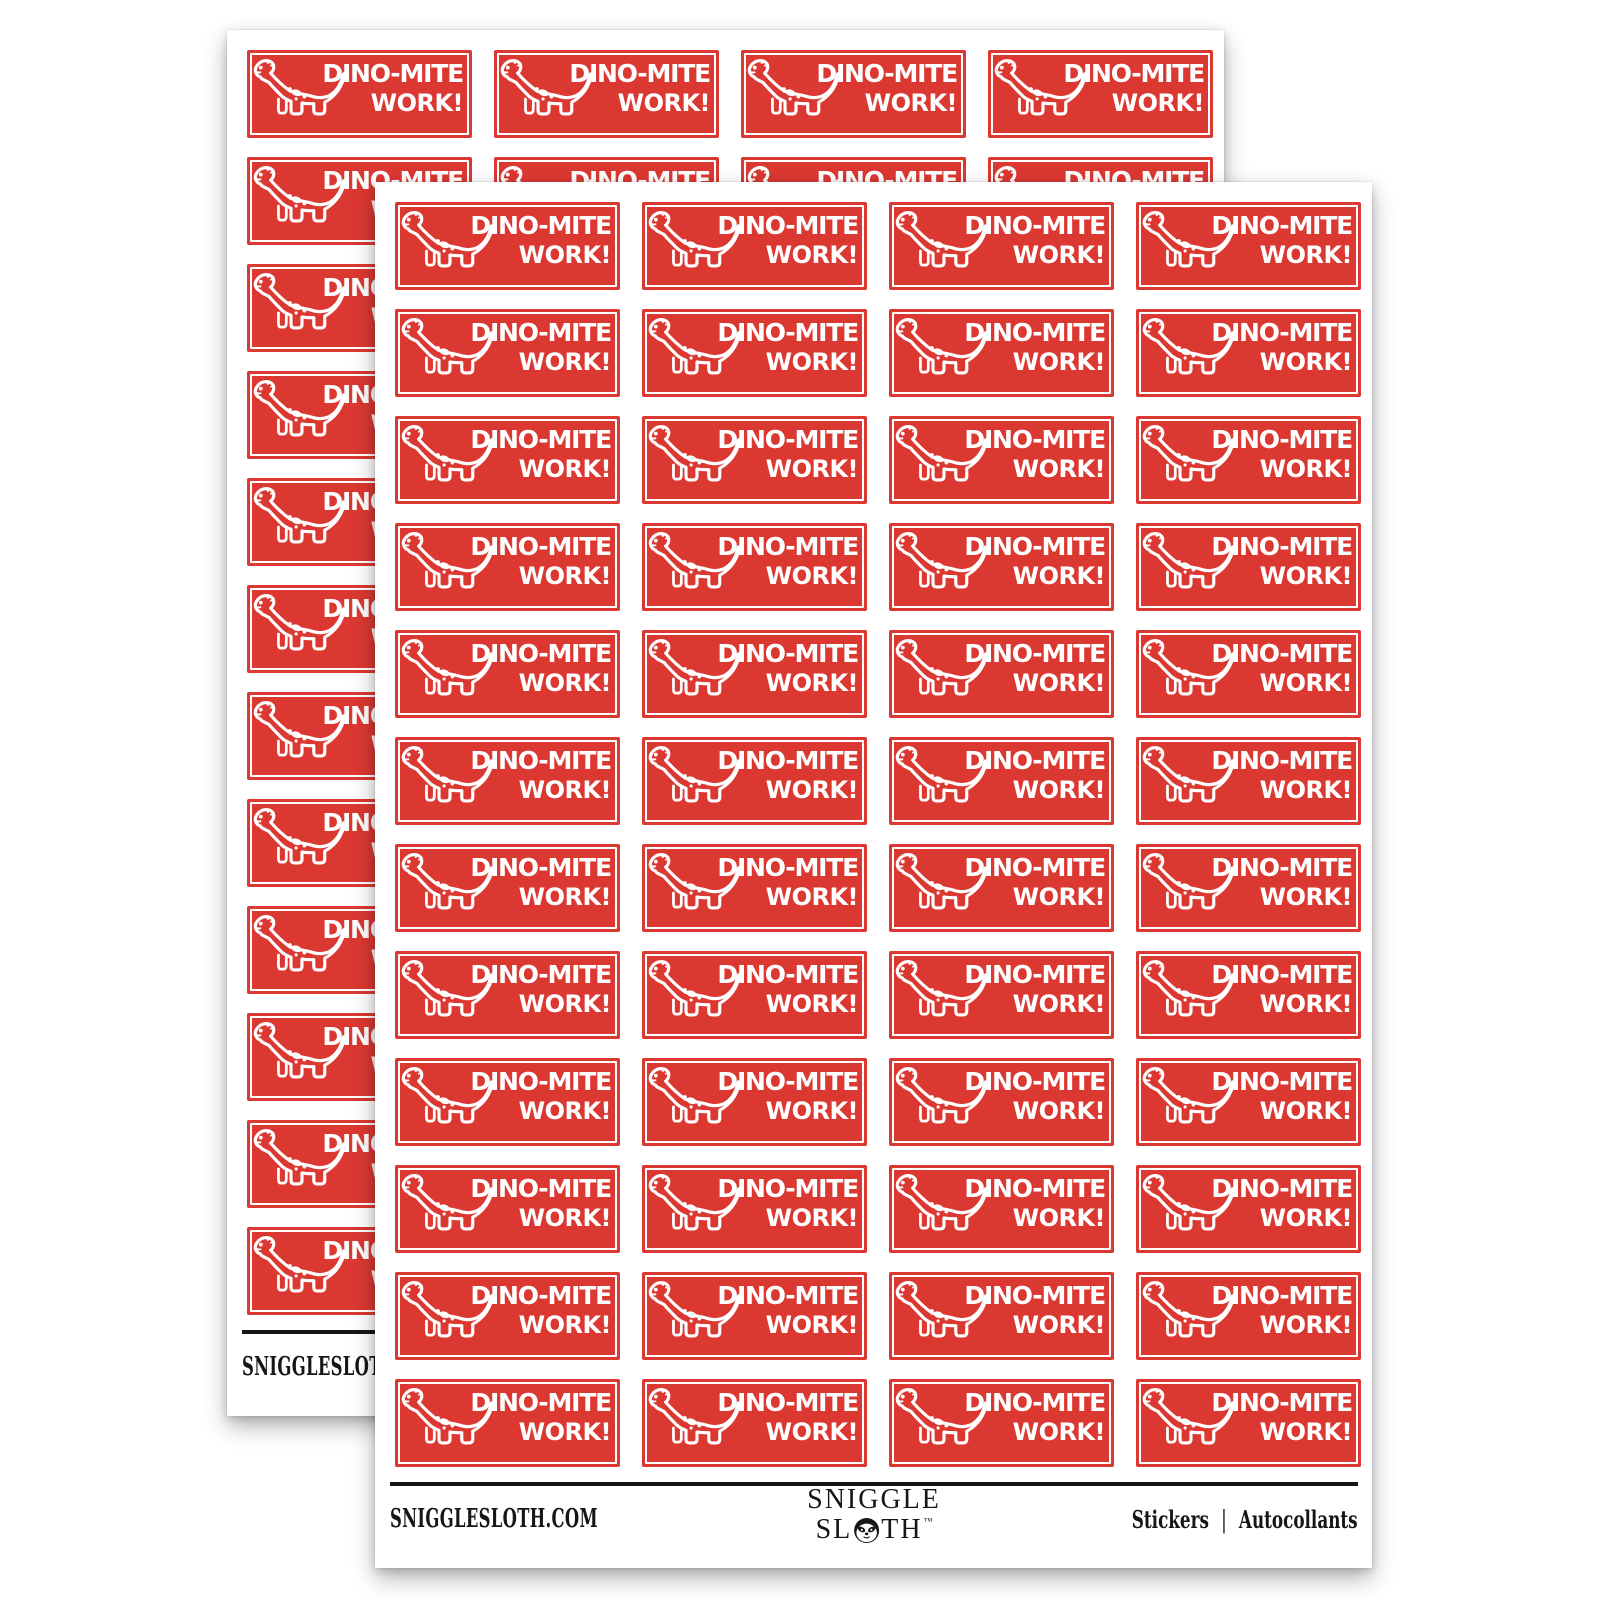 This screenshot has width=1600, height=1600. What do you see at coordinates (874, 1484) in the screenshot?
I see `footer-divider-line` at bounding box center [874, 1484].